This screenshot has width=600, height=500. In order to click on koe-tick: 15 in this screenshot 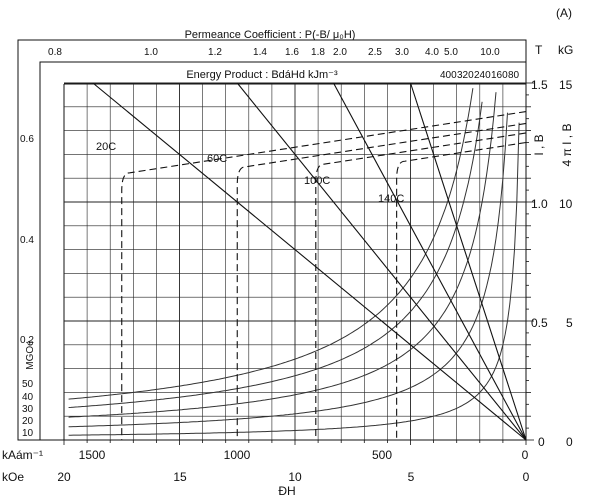, I will do `click(180, 477)`.